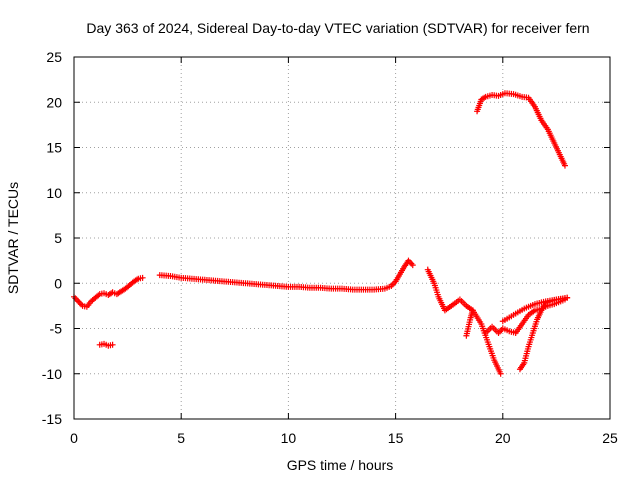  Describe the element at coordinates (52, 374) in the screenshot. I see `y-tick-label: -10` at that location.